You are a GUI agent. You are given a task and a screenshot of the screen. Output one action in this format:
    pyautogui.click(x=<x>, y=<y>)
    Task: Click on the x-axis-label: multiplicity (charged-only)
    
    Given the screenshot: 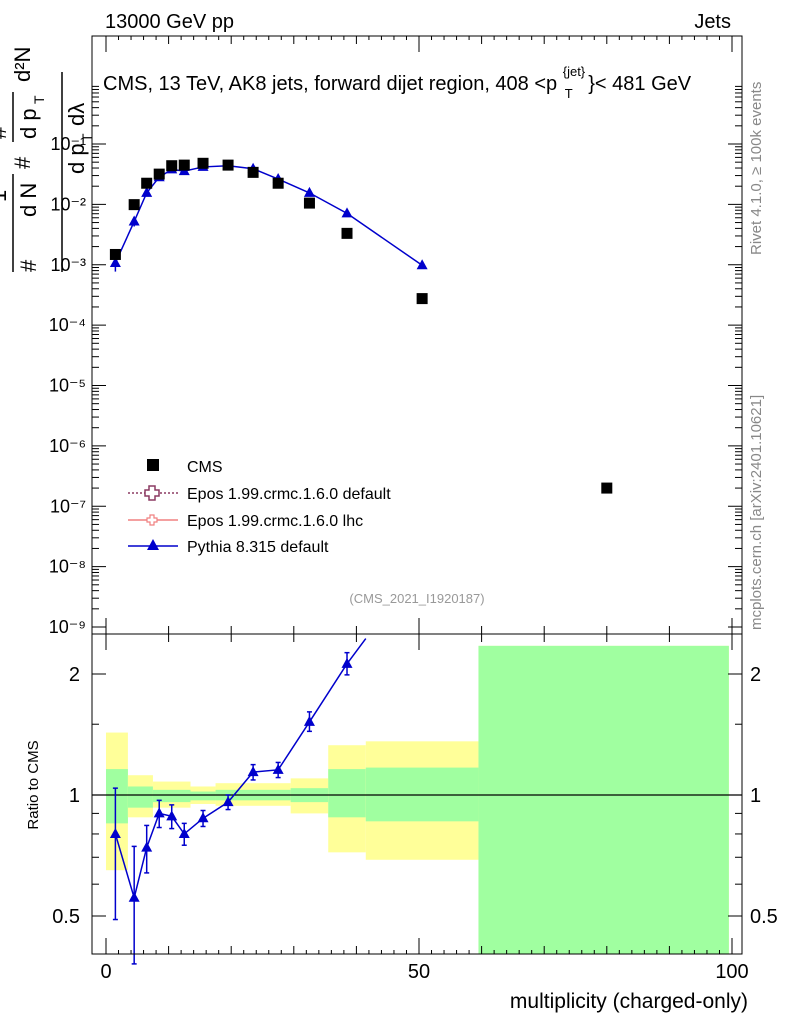 What is the action you would take?
    pyautogui.click(x=629, y=1001)
    